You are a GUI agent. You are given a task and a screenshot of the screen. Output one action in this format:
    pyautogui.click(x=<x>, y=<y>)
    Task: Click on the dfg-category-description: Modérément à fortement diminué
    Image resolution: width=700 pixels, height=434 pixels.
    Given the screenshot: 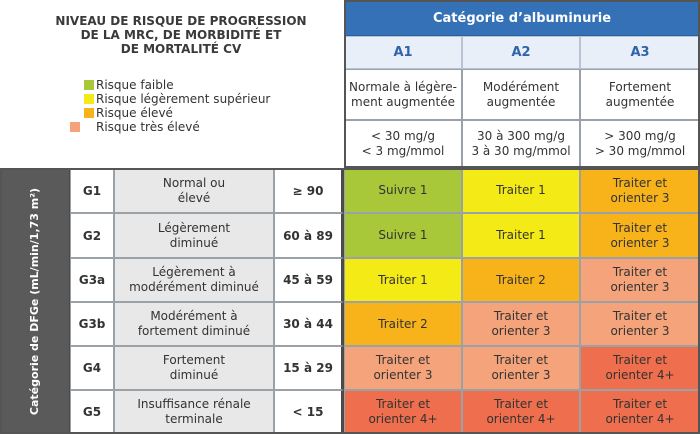 What is the action you would take?
    pyautogui.click(x=194, y=324)
    